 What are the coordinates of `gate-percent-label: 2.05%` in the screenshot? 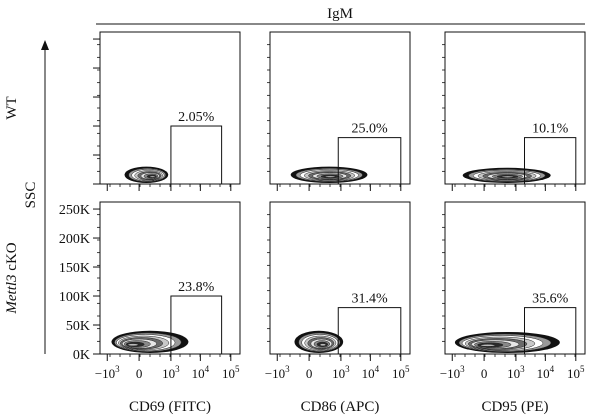 It's located at (196, 117).